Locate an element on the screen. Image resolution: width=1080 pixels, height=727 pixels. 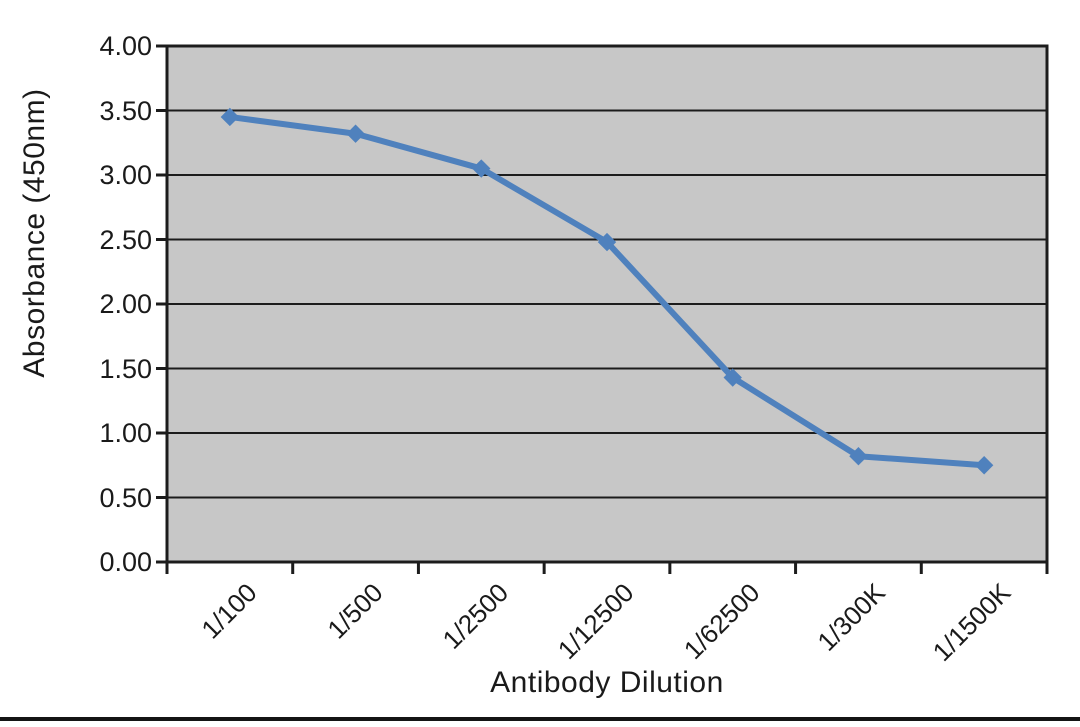
y-tick-label: 1.00 is located at coordinates (125, 433).